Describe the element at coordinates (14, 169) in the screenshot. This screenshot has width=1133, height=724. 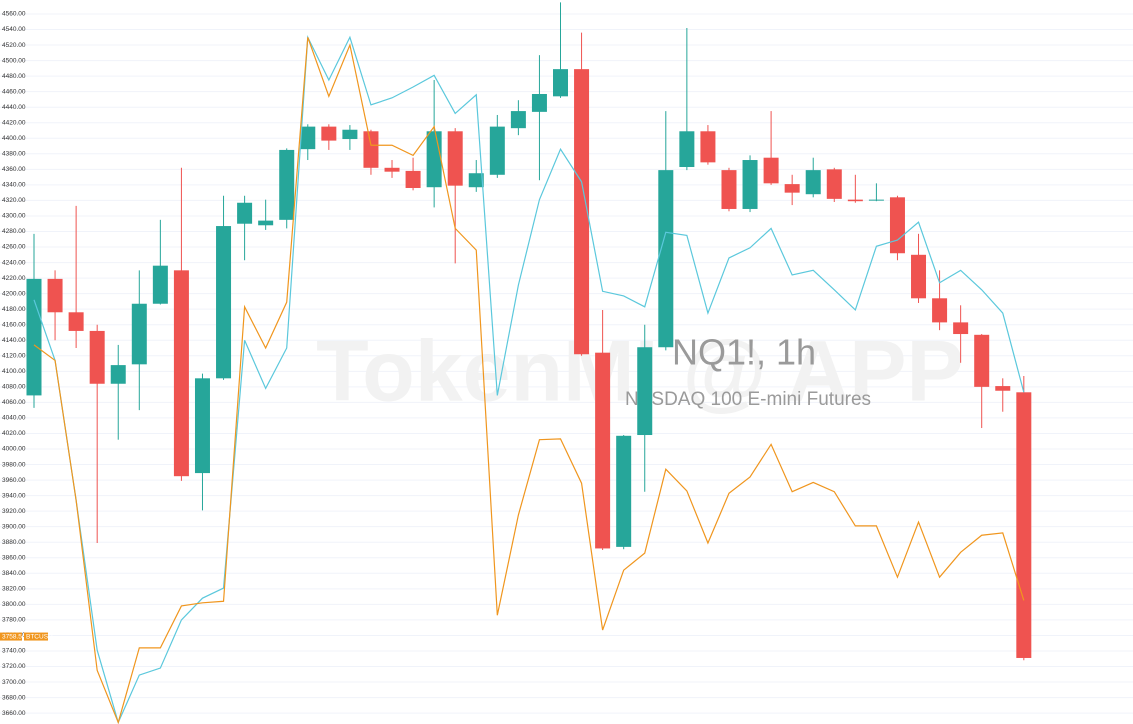
I see `y-tick-label: 4360.00` at that location.